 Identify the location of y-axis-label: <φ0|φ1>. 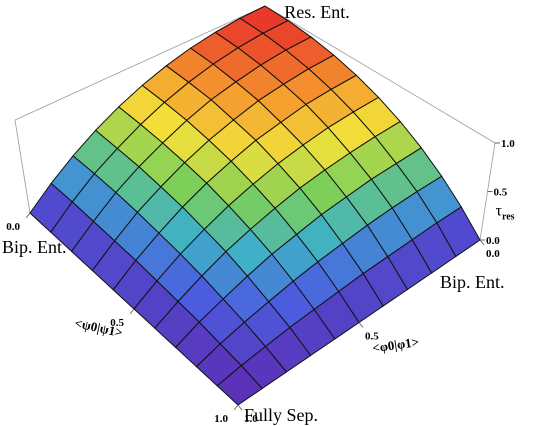
(395, 344).